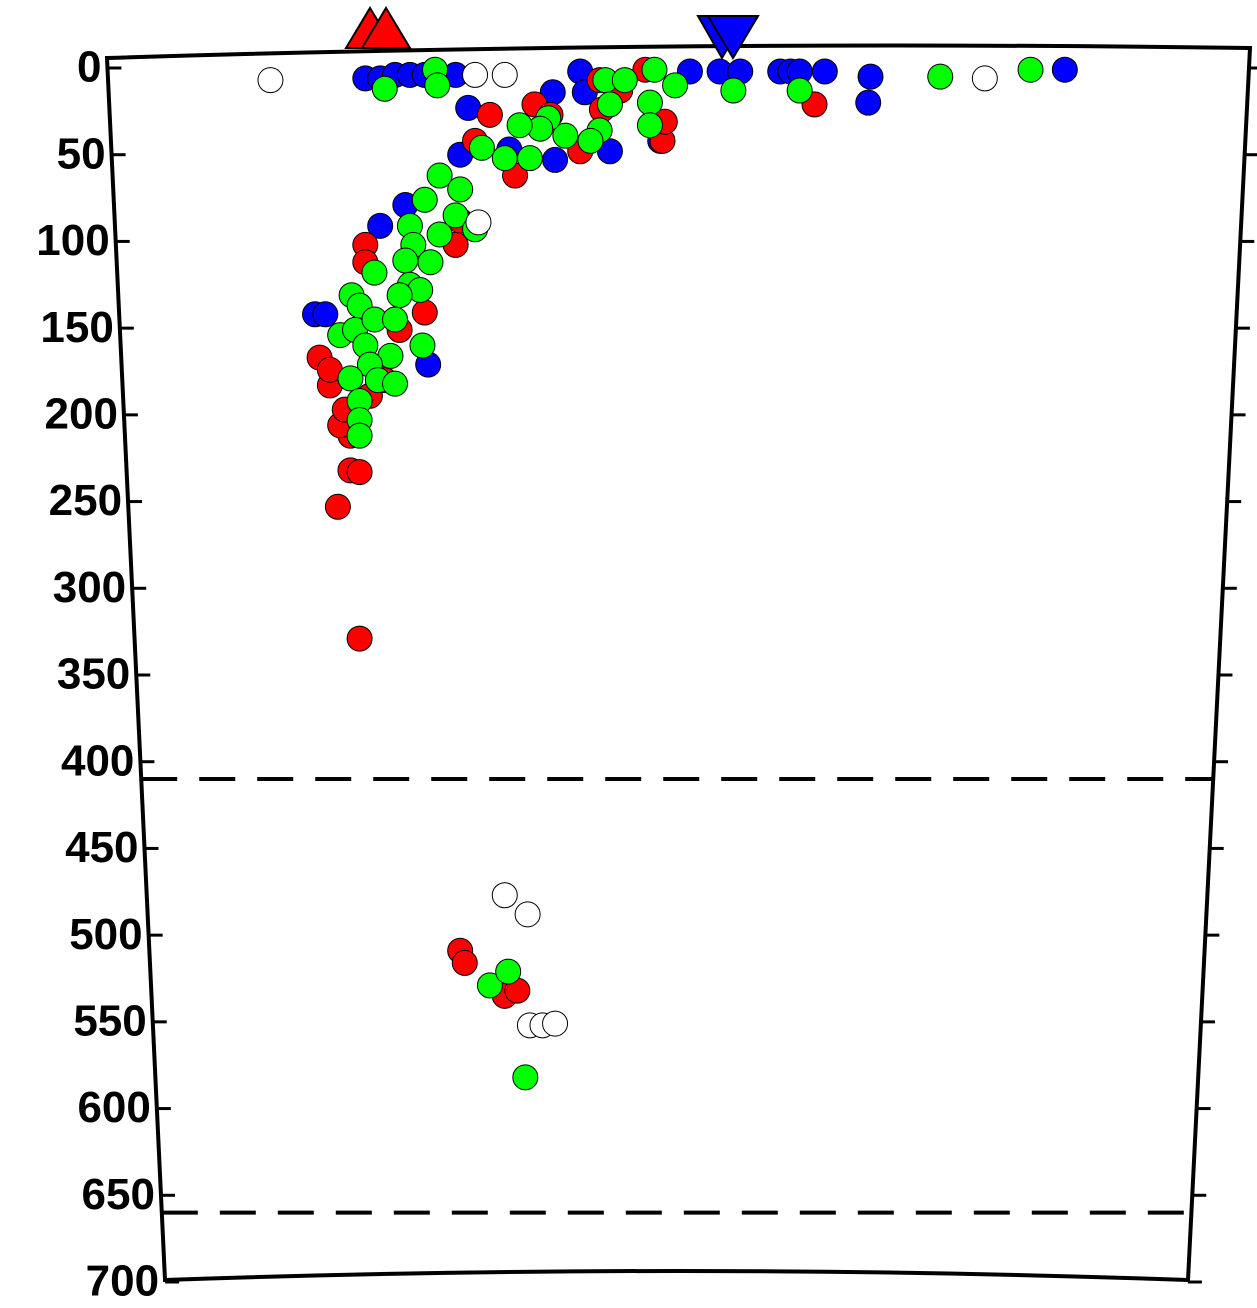 Image resolution: width=1257 pixels, height=1308 pixels. Describe the element at coordinates (81, 153) in the screenshot. I see `y-tick-label: 50` at that location.